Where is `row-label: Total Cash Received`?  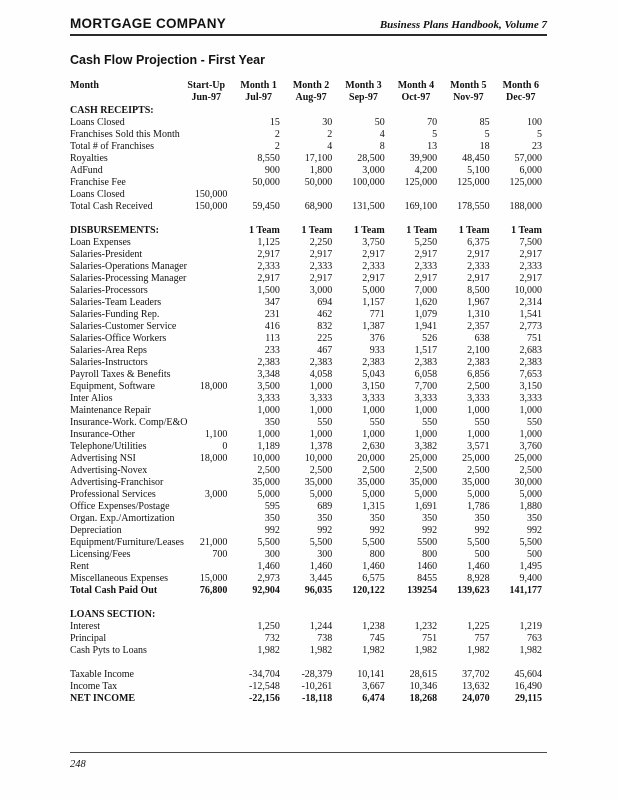
row-label: Total Cash Received is located at coordinates (111, 206).